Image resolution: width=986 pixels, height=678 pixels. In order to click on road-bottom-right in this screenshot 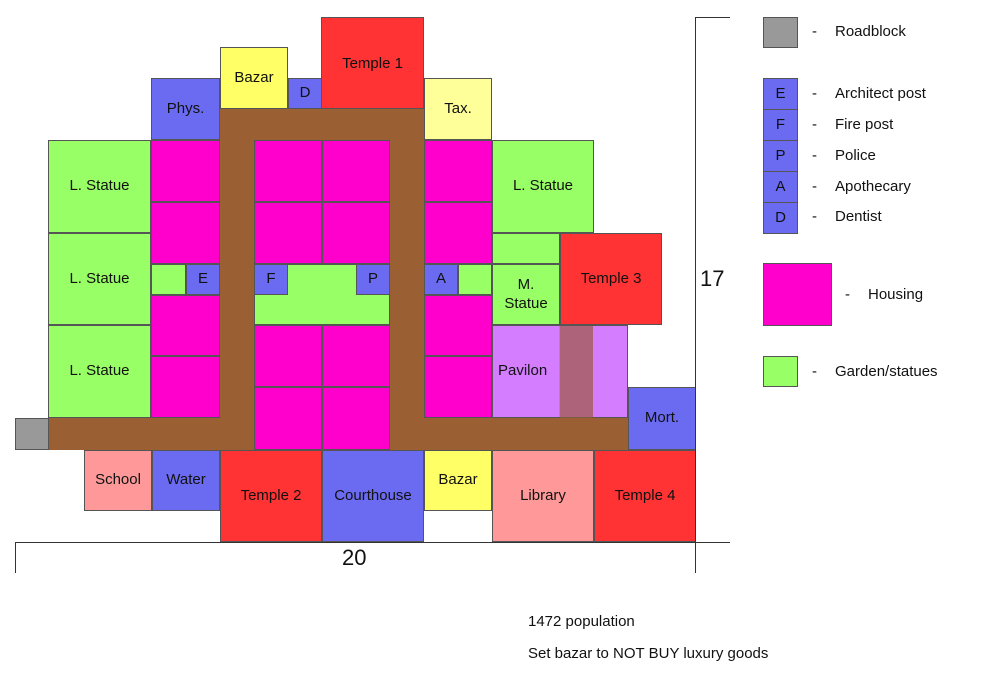, I will do `click(509, 434)`.